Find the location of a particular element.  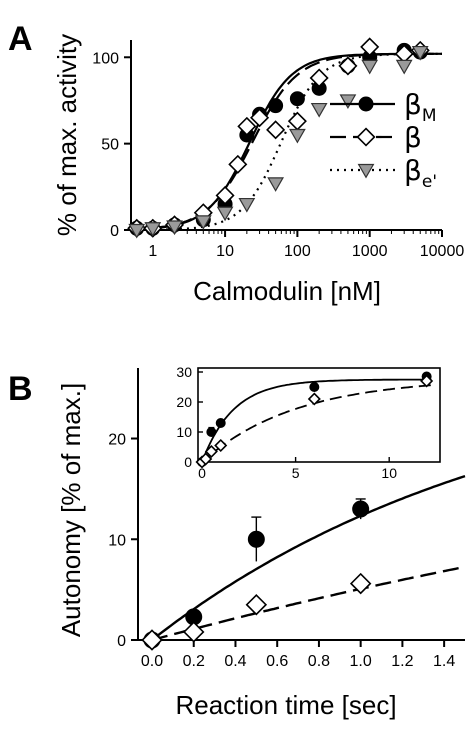

legend-label-2: β is located at coordinates (413, 137).